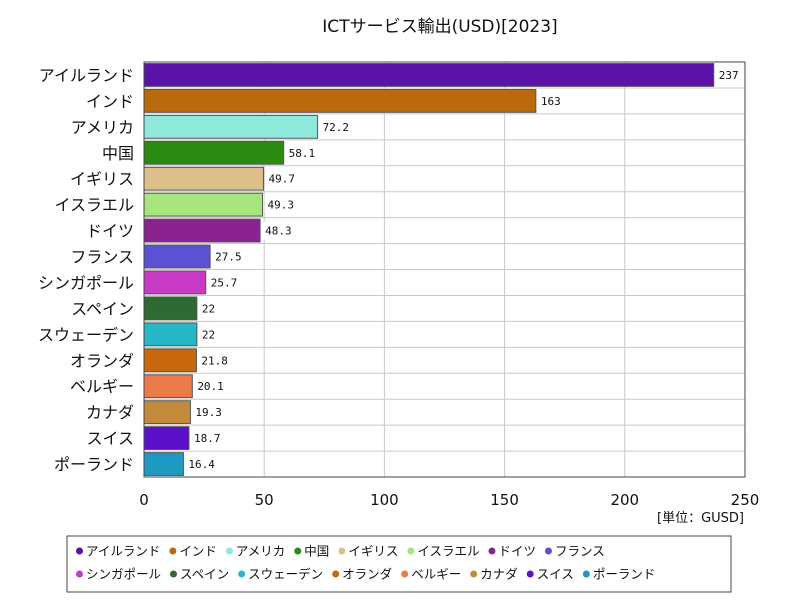 This screenshot has height=600, width=800. Describe the element at coordinates (745, 500) in the screenshot. I see `x-tick-label: 250` at that location.